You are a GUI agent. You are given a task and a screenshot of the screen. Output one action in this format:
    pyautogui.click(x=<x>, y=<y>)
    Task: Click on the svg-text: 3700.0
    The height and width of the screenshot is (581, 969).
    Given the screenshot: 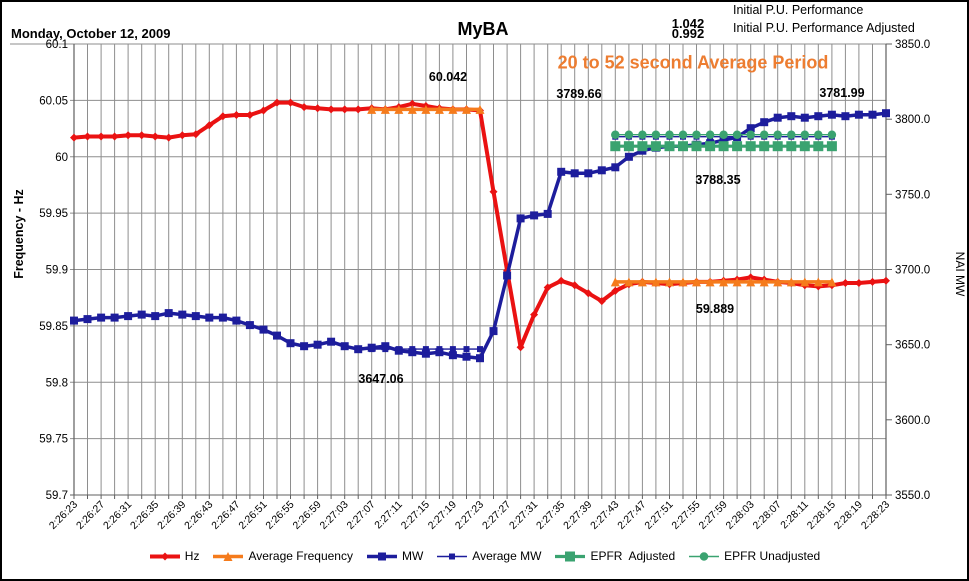 What is the action you would take?
    pyautogui.click(x=912, y=271)
    